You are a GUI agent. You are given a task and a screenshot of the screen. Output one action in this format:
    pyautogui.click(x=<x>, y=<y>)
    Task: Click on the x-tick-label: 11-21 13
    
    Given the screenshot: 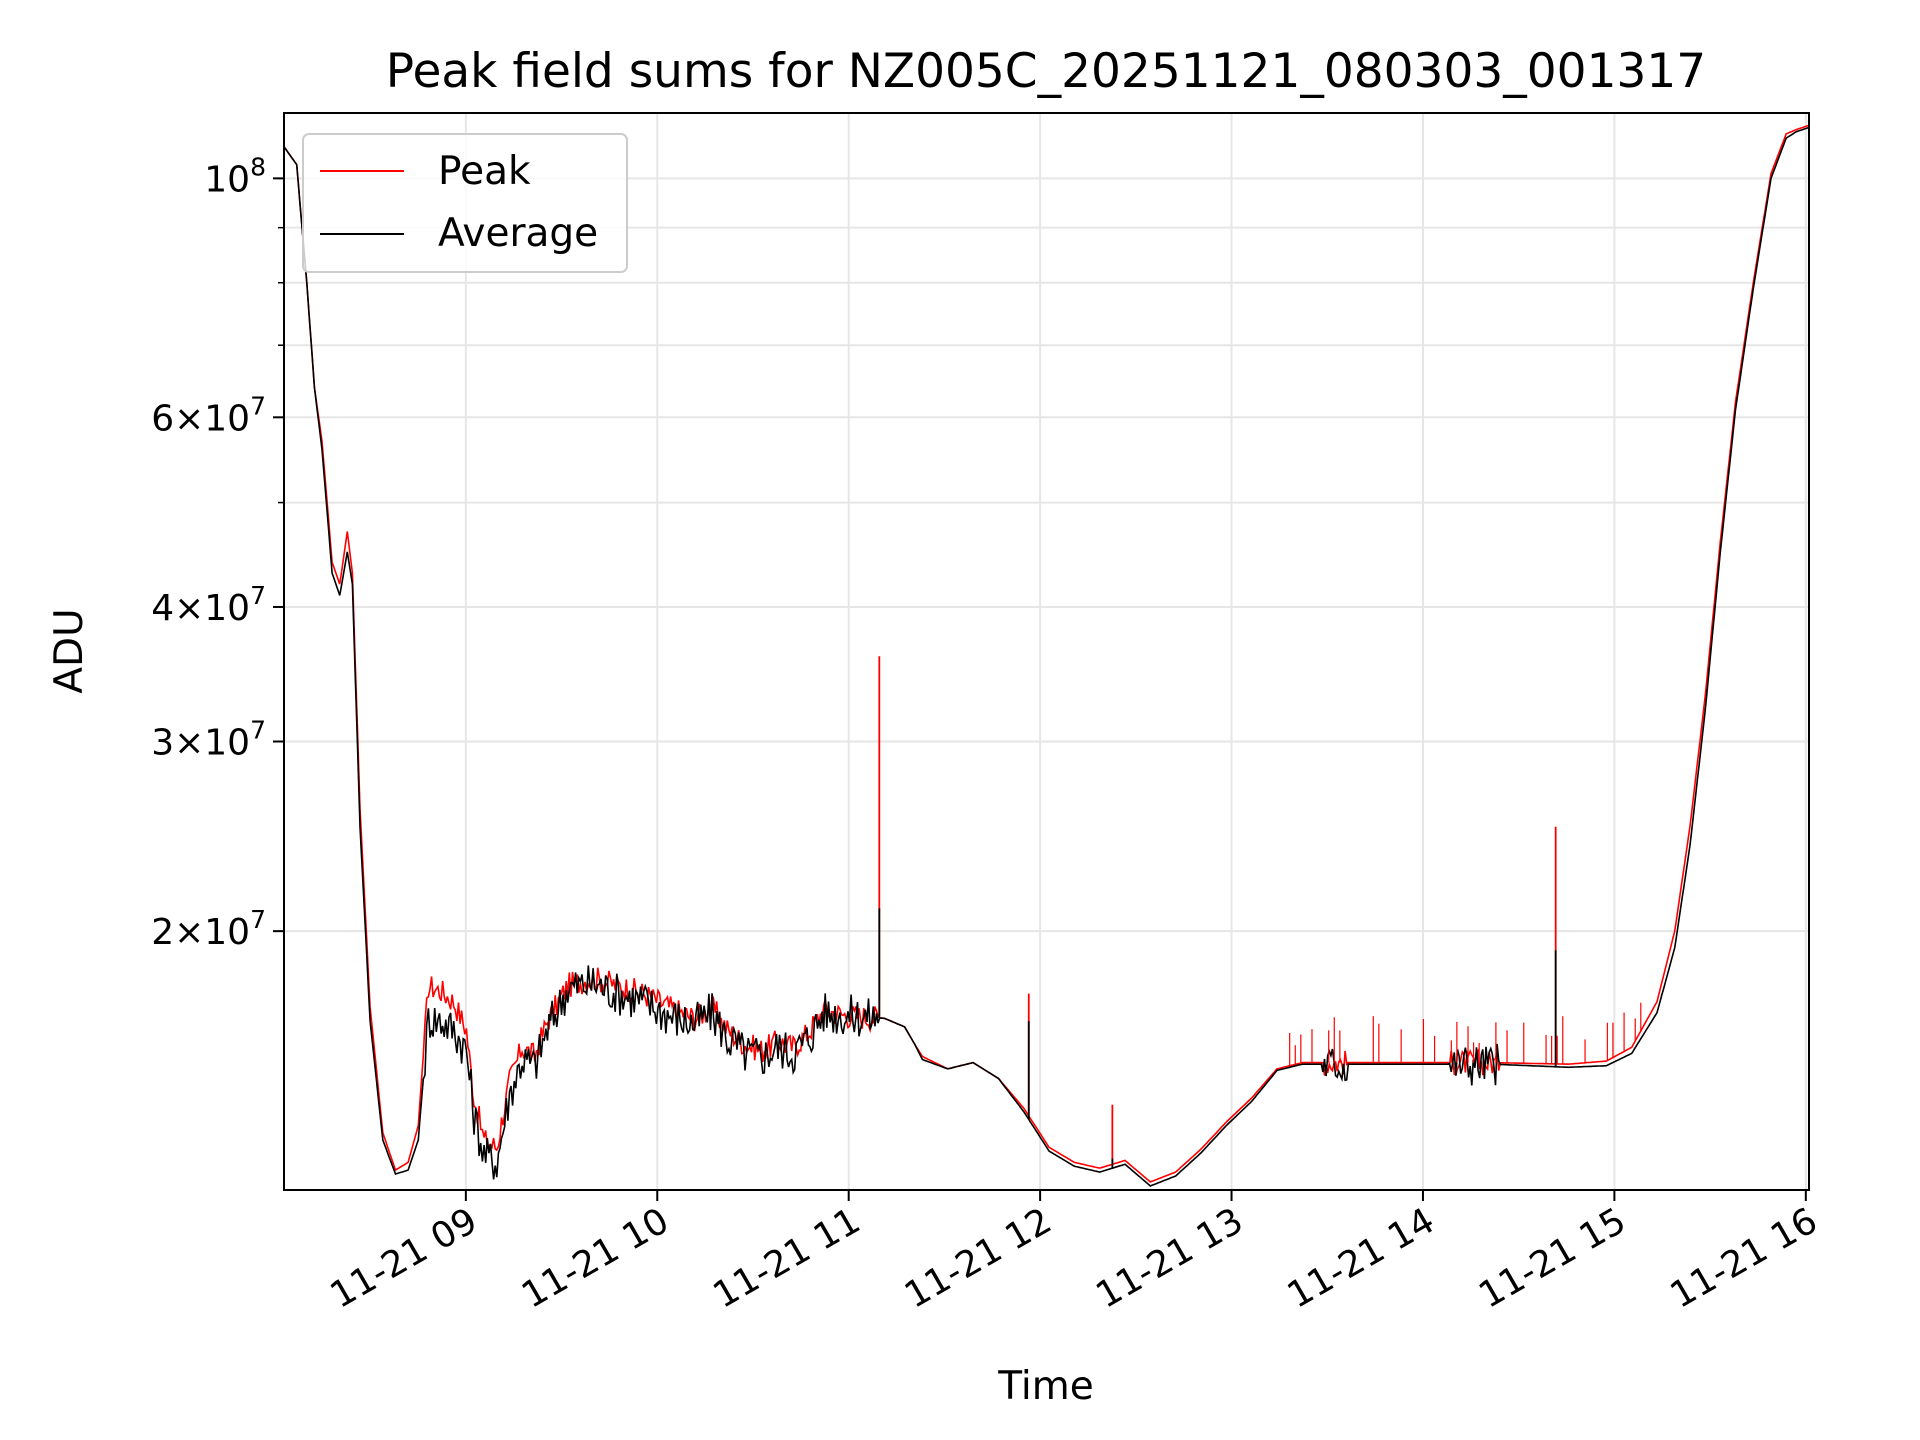 What is the action you would take?
    pyautogui.click(x=1169, y=1258)
    